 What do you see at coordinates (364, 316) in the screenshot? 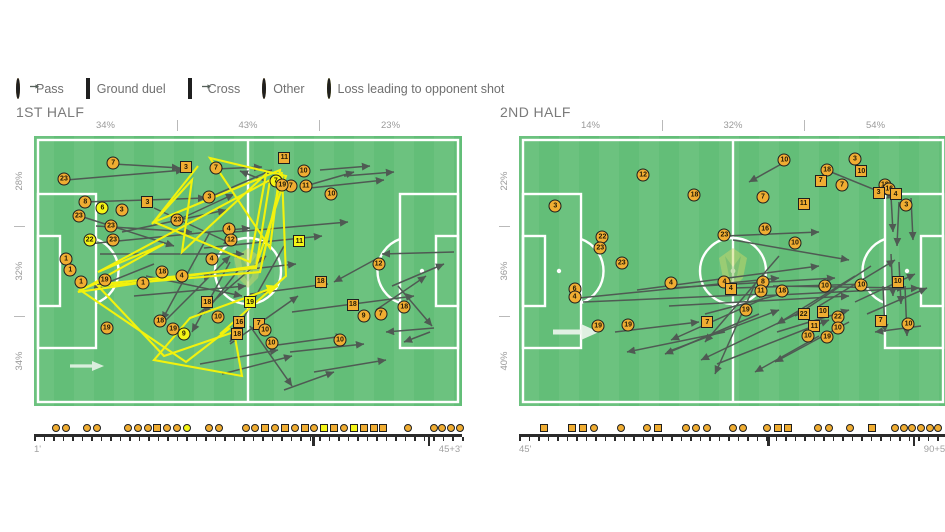
I see `loss-marker: 9` at bounding box center [364, 316].